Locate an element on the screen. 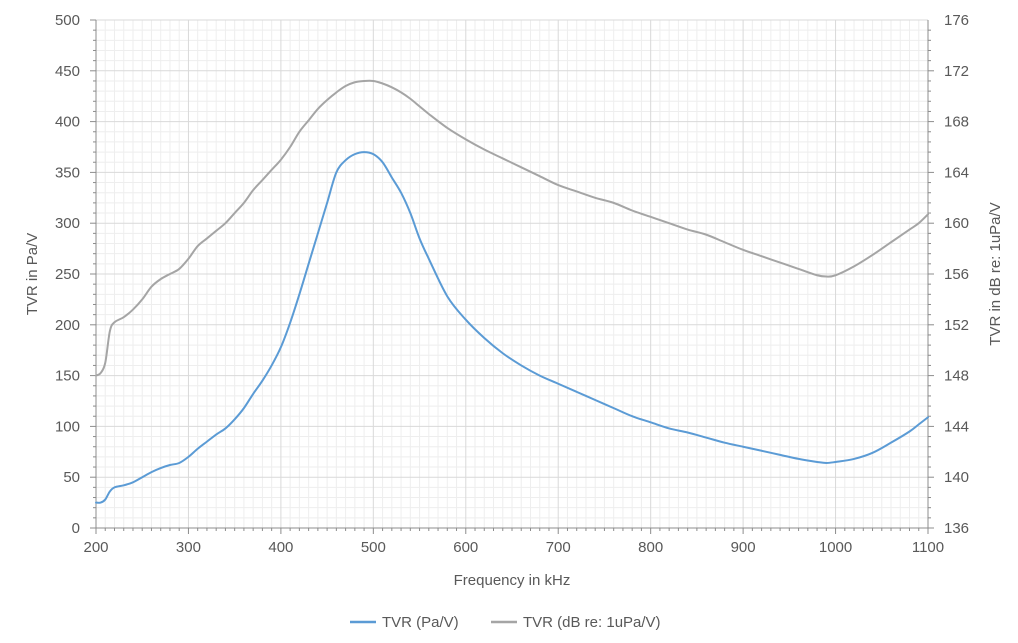 This screenshot has width=1018, height=643. y2-tick-label: 160 is located at coordinates (956, 223).